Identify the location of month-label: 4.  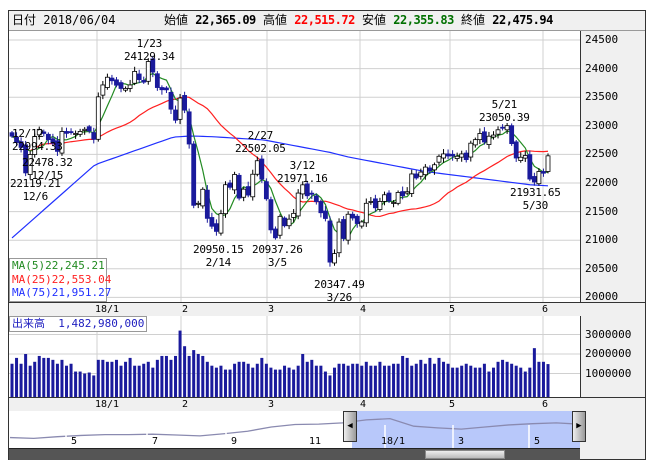
(363, 309).